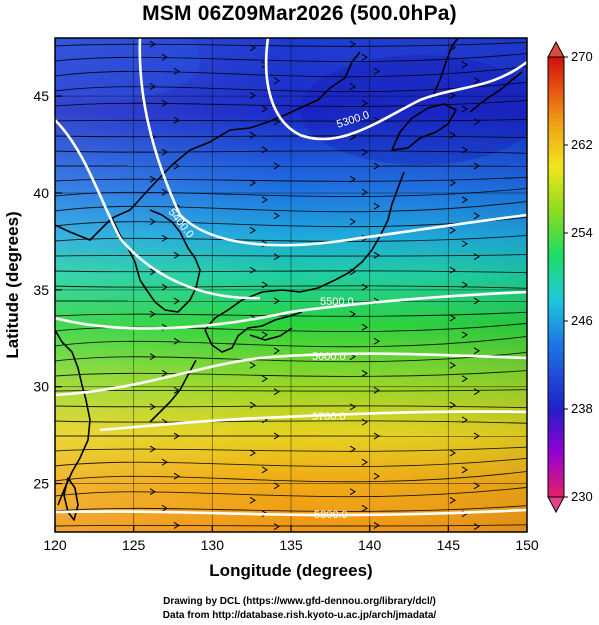 This screenshot has height=625, width=599. I want to click on x-axis-title: Longitude (degrees), so click(290, 570).